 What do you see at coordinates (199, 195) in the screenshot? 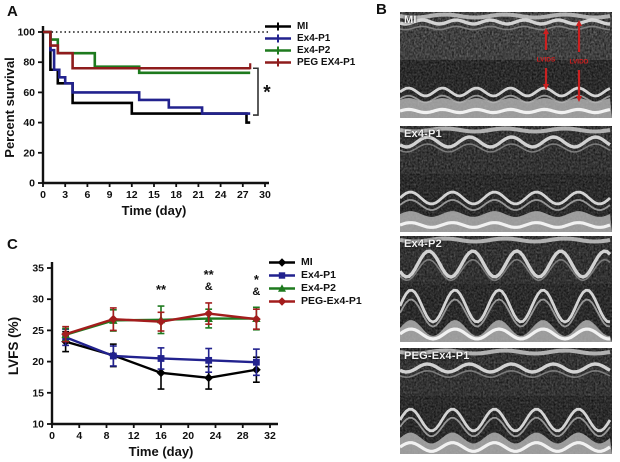
I see `svg-text: 21` at bounding box center [199, 195].